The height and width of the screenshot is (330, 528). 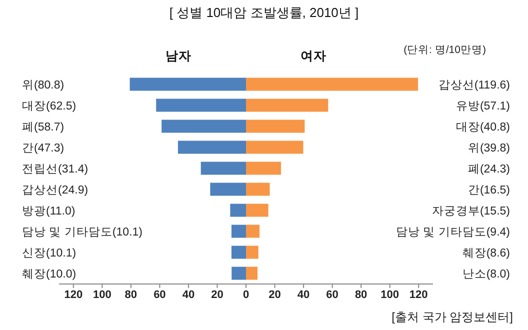 I want to click on text: [출처 국가 암정보센터], so click(x=452, y=317).